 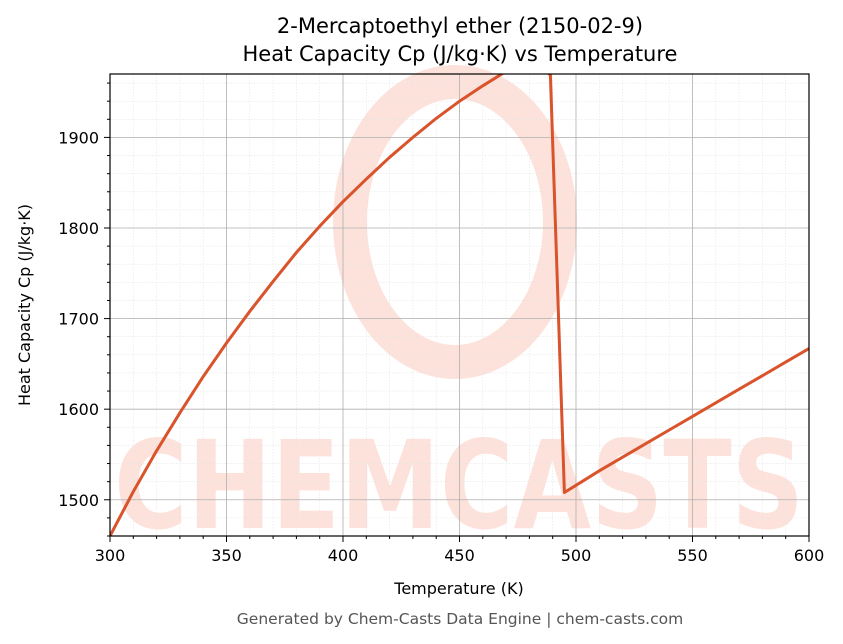 What do you see at coordinates (24, 305) in the screenshot?
I see `y-axis-label: Heat Capacity Cp (J/kg·K)` at bounding box center [24, 305].